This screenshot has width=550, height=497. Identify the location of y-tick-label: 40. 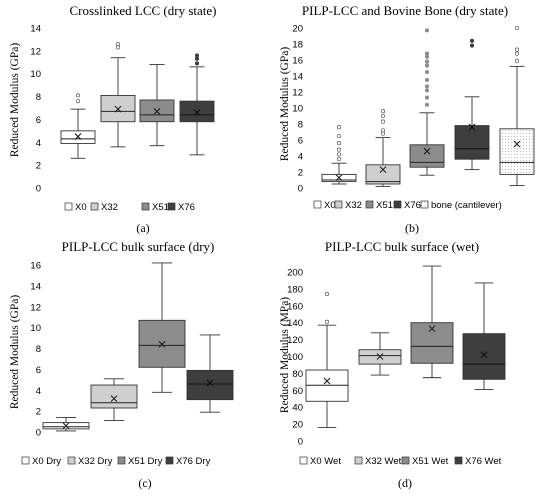
(297, 408).